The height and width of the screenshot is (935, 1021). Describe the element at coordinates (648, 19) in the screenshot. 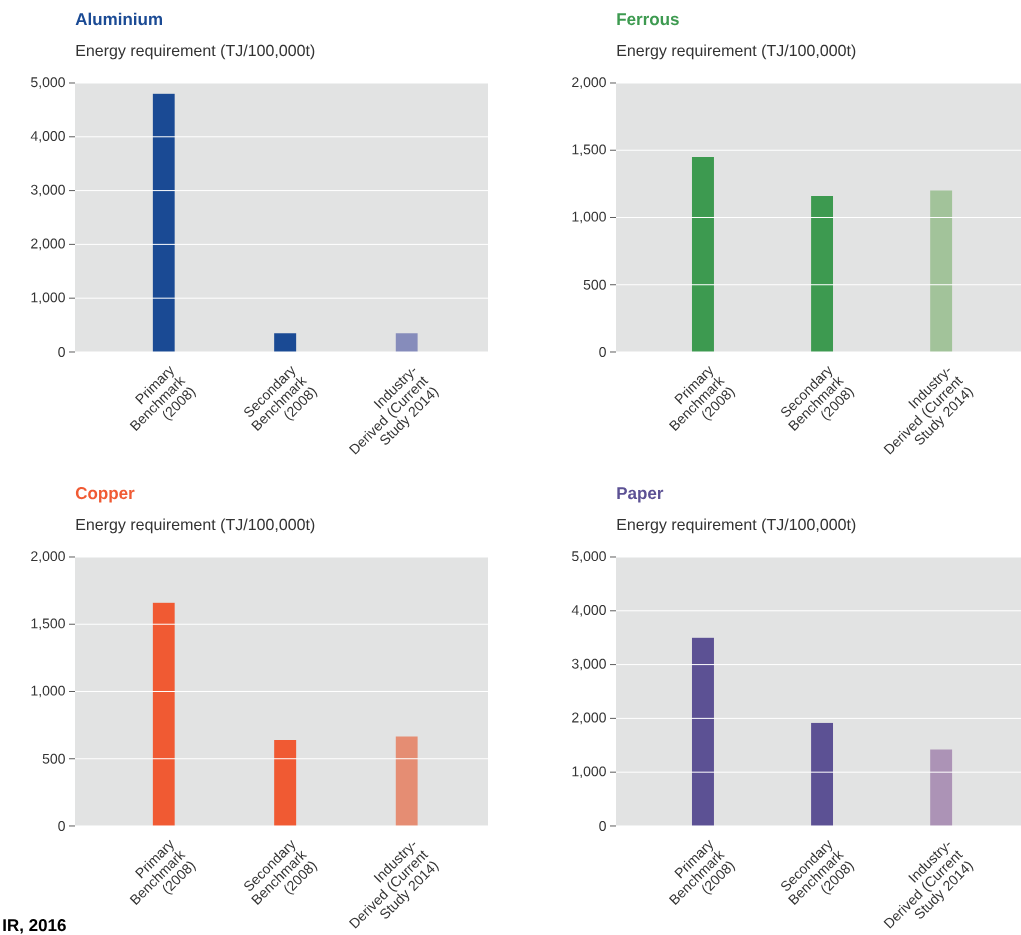

I see `chart-title: Ferrous` at that location.